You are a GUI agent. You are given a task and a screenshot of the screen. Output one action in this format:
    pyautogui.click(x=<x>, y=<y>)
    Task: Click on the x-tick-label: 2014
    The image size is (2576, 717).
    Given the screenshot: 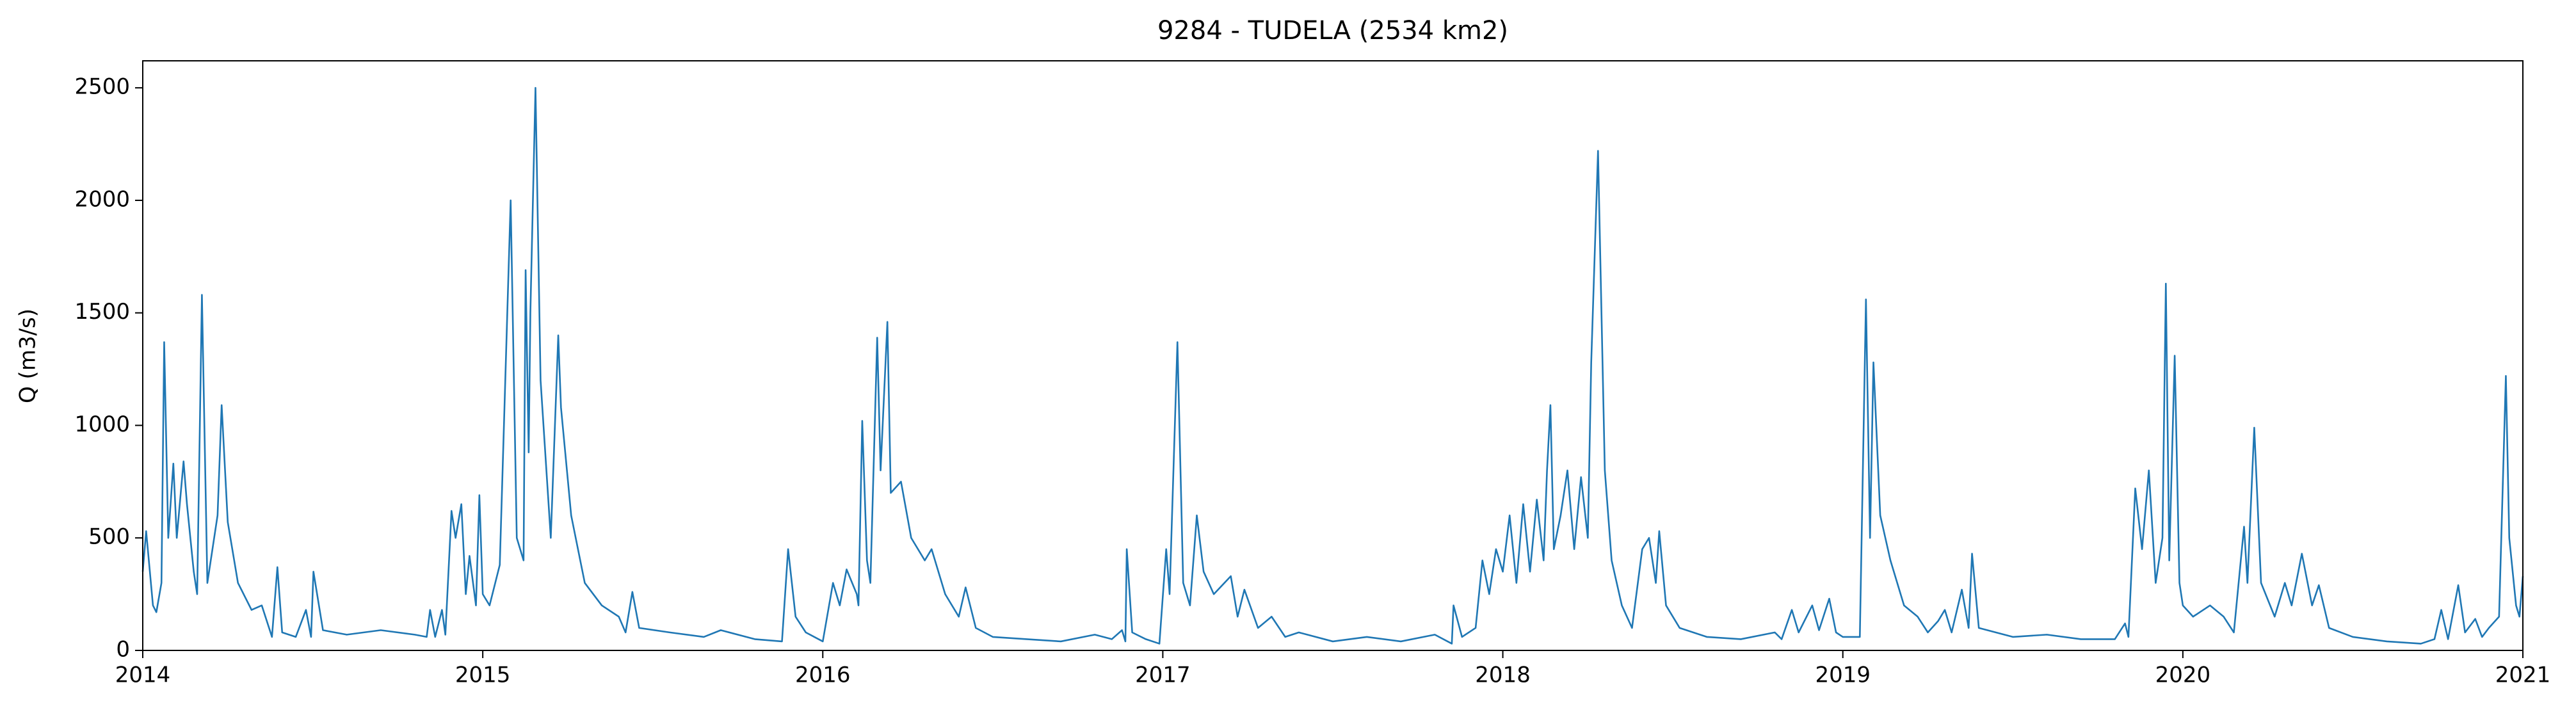 What is the action you would take?
    pyautogui.click(x=143, y=675)
    